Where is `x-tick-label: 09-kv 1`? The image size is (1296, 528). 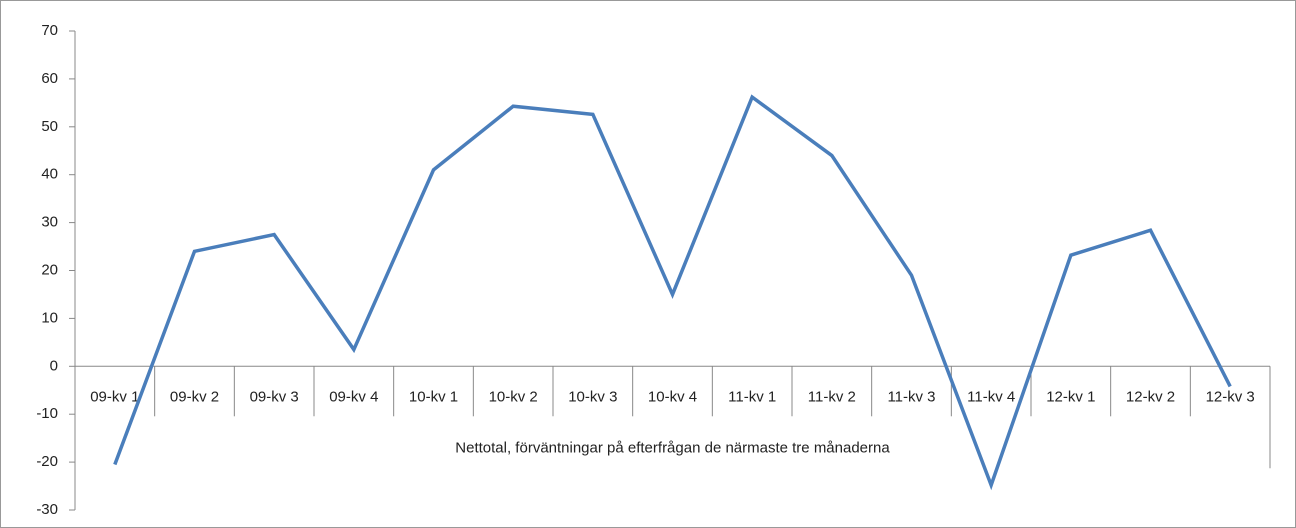 x-tick-label: 09-kv 1 is located at coordinates (114, 396).